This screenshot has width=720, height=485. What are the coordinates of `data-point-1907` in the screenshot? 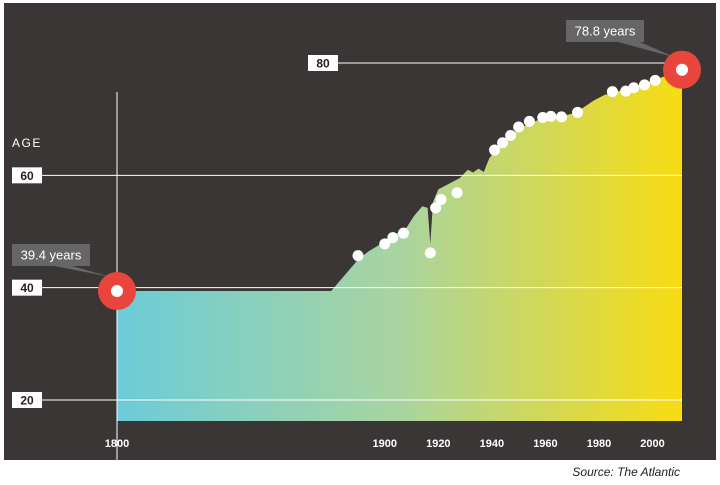 It's located at (404, 233).